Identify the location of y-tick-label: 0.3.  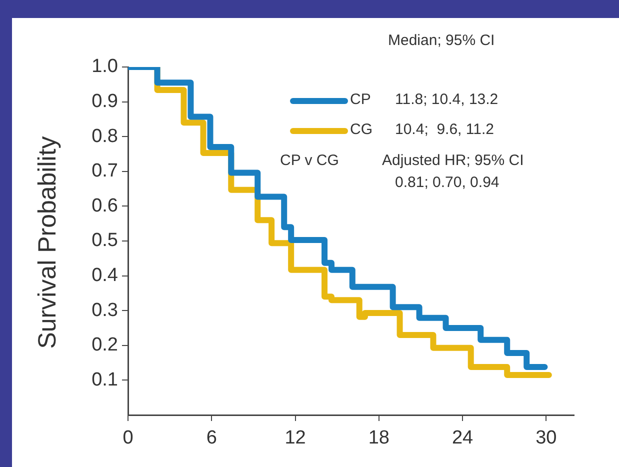
(105, 310).